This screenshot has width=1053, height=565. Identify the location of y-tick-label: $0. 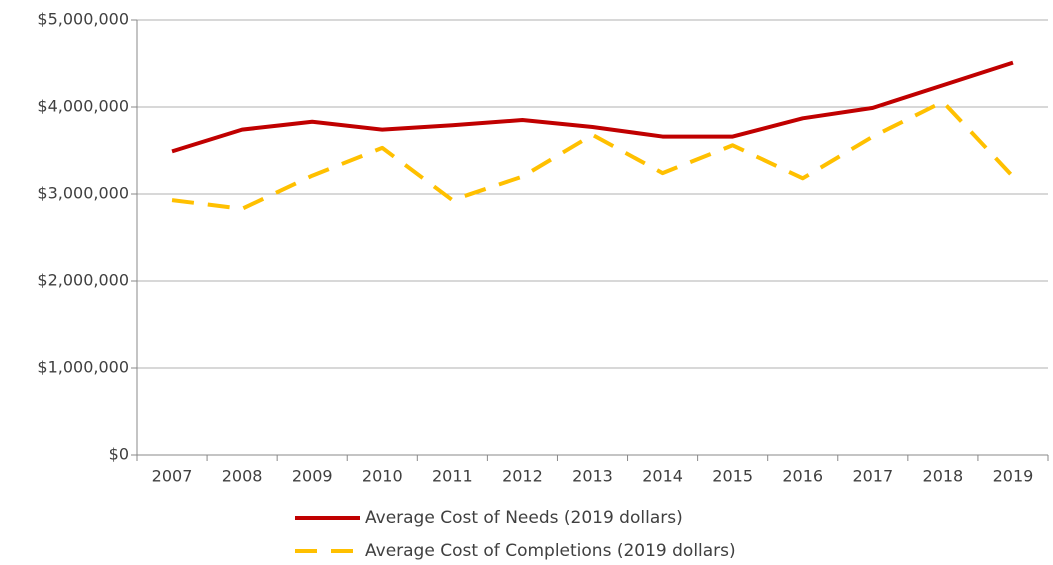
(119, 454).